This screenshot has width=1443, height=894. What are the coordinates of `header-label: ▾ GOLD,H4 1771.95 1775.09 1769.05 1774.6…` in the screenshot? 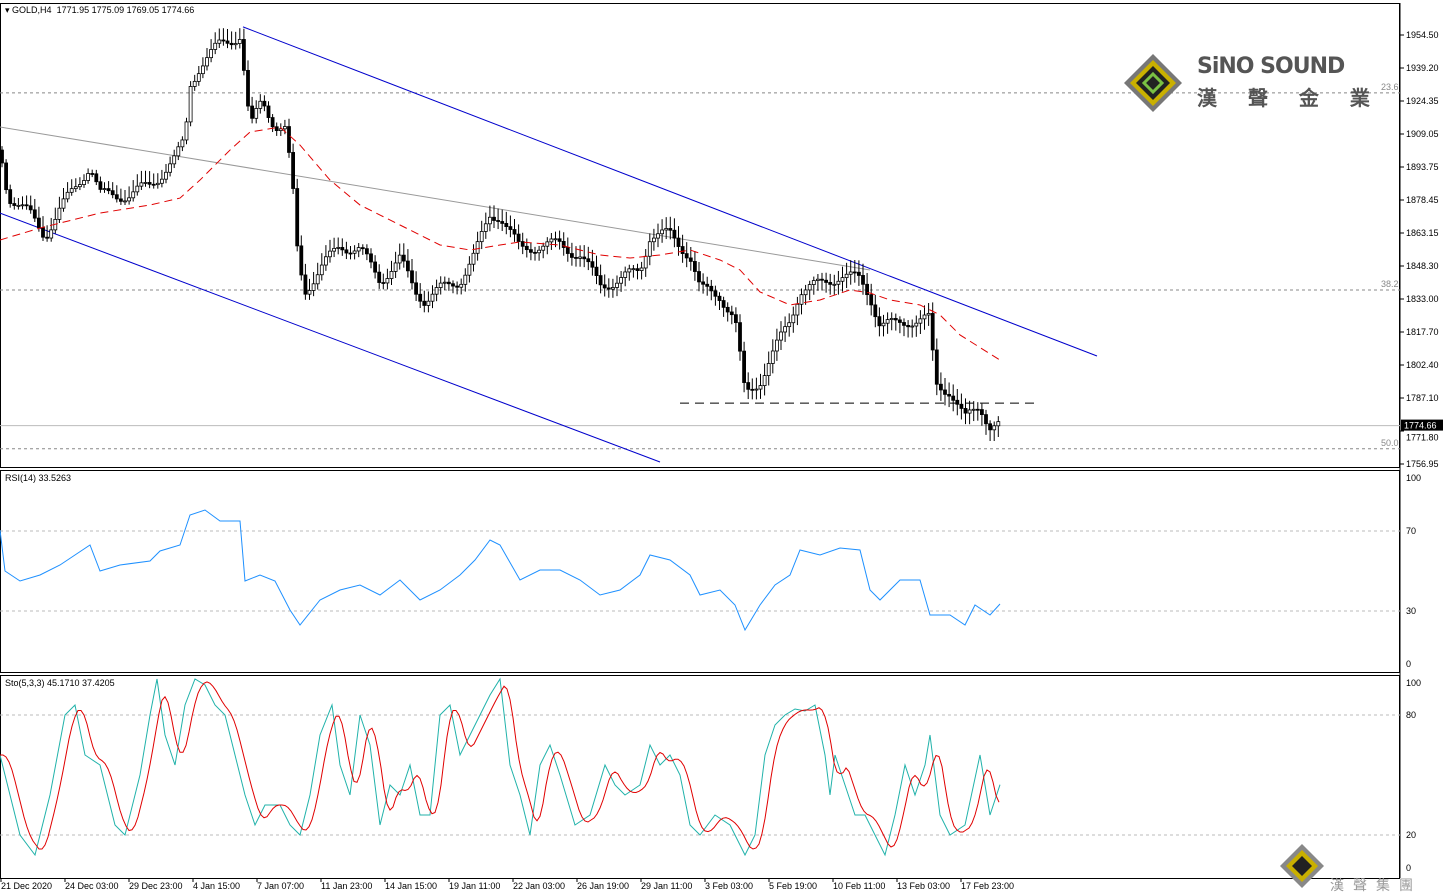 It's located at (99, 10).